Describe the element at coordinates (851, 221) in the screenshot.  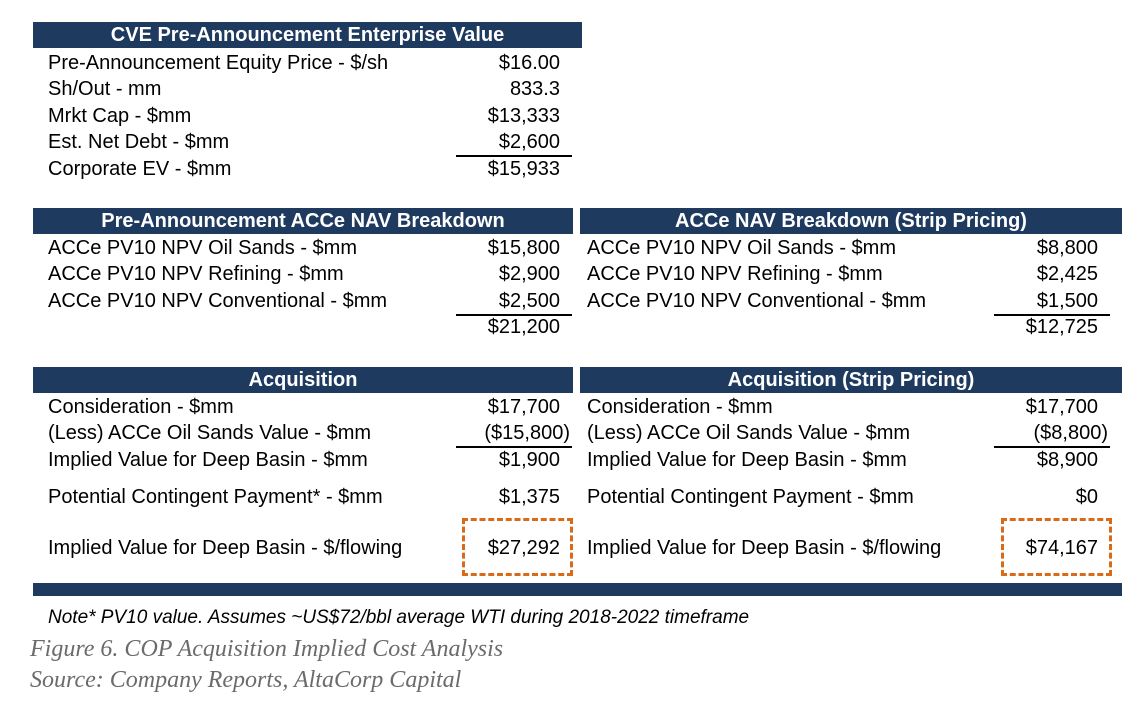
I see `nav-strip-header: ACCe NAV Breakdown (Strip Pricing)` at that location.